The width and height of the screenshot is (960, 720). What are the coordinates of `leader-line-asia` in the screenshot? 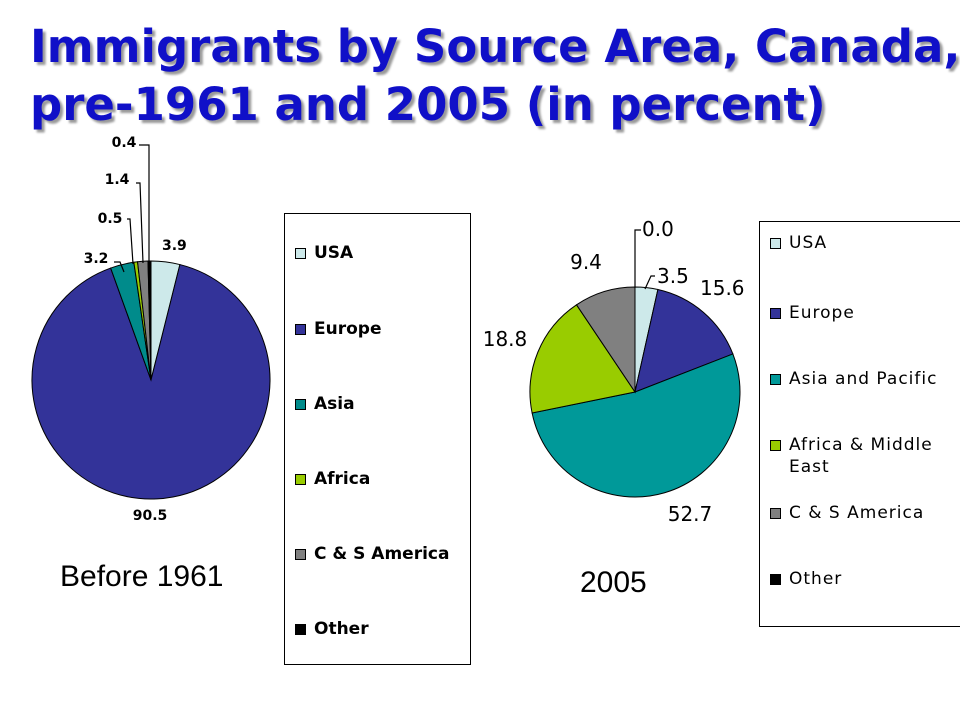 It's located at (119, 267).